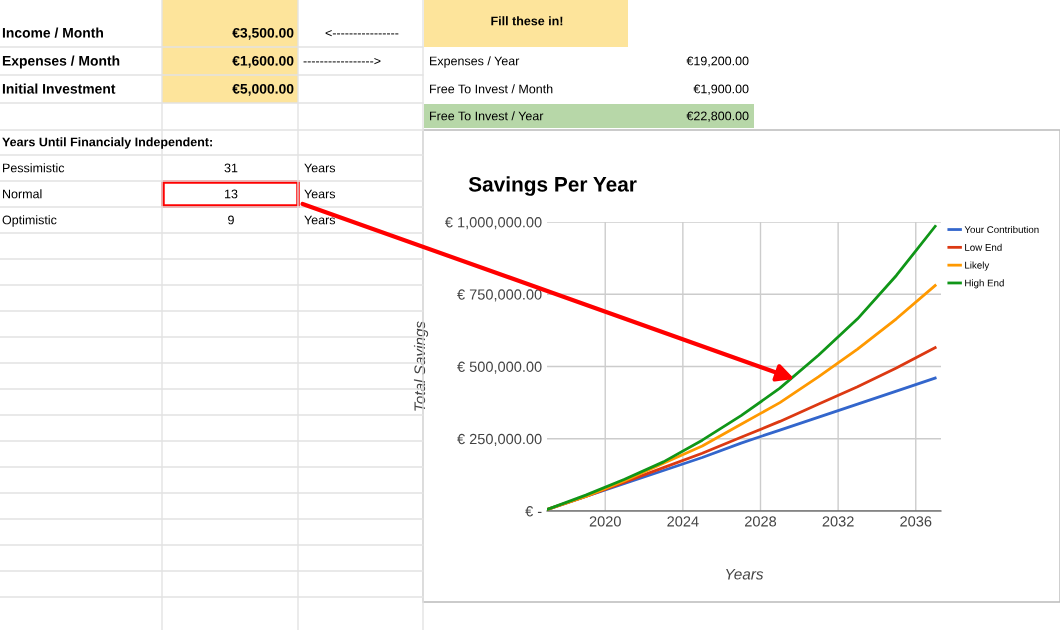 This screenshot has width=1060, height=630. What do you see at coordinates (421, 366) in the screenshot?
I see `y-axis-title: Total Savings` at bounding box center [421, 366].